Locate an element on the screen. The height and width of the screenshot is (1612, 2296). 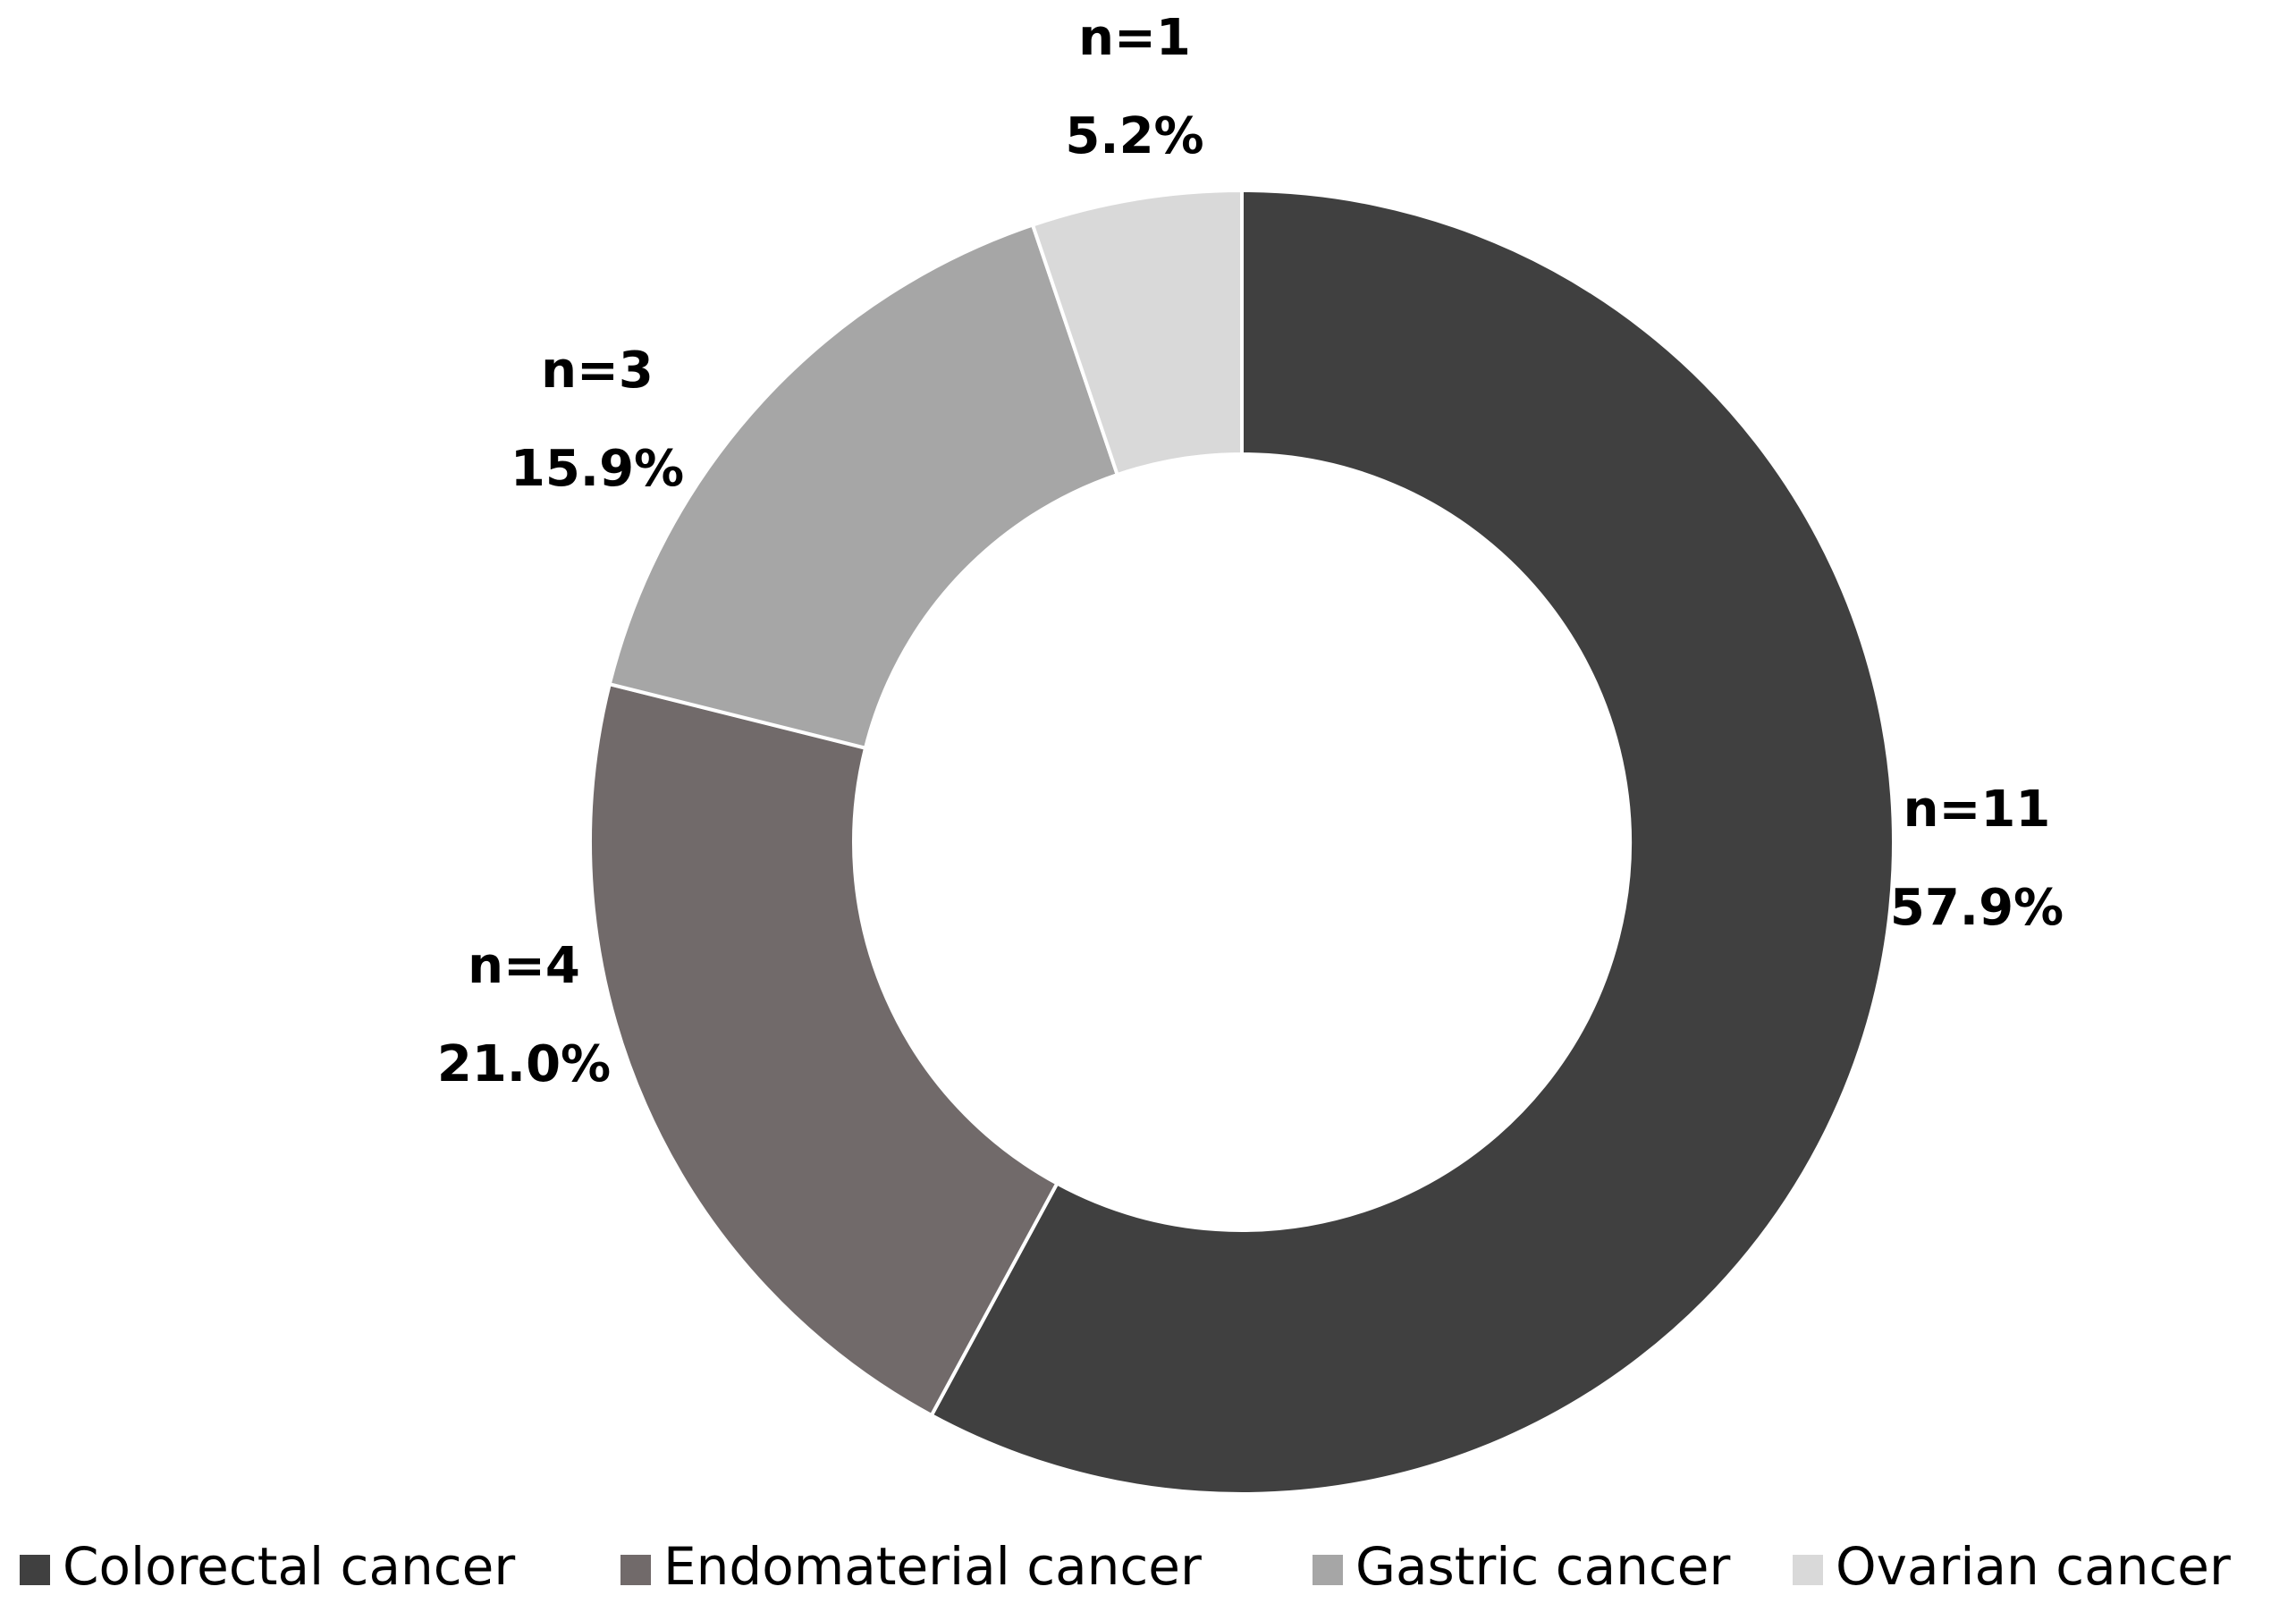
count-label: n=11 is located at coordinates (1977, 810).